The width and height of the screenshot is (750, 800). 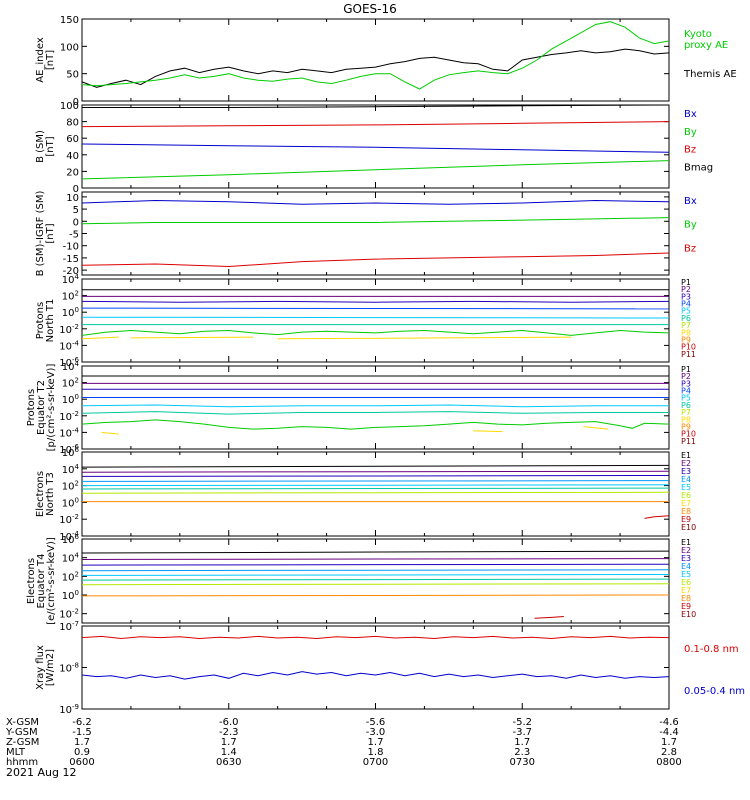 What do you see at coordinates (686, 426) in the screenshot?
I see `legend-item: P9` at bounding box center [686, 426].